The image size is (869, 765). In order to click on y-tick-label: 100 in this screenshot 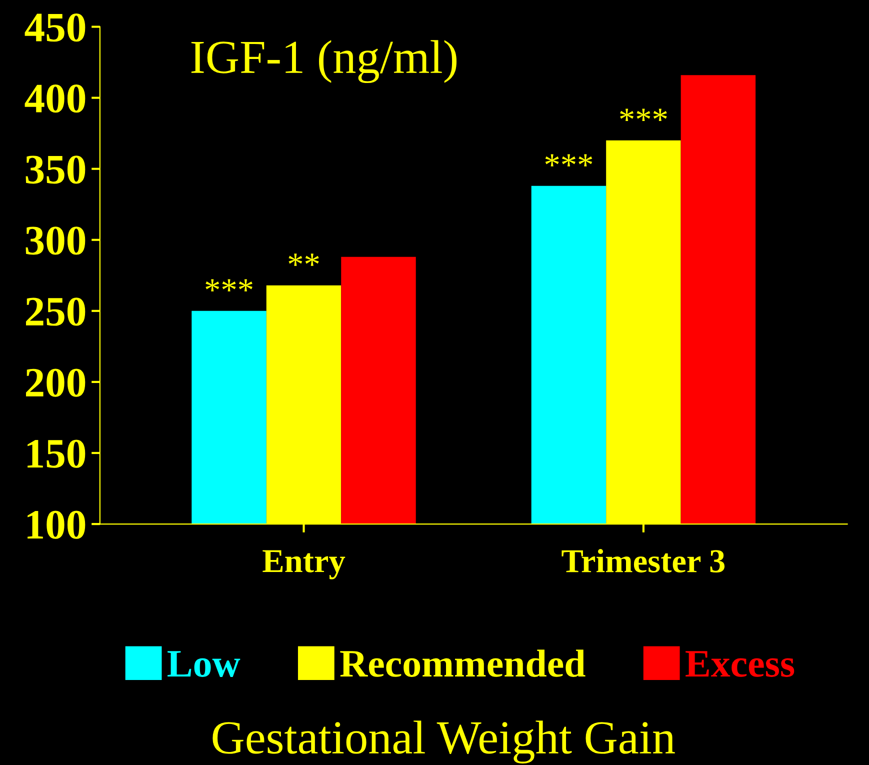, I will do `click(57, 524)`.